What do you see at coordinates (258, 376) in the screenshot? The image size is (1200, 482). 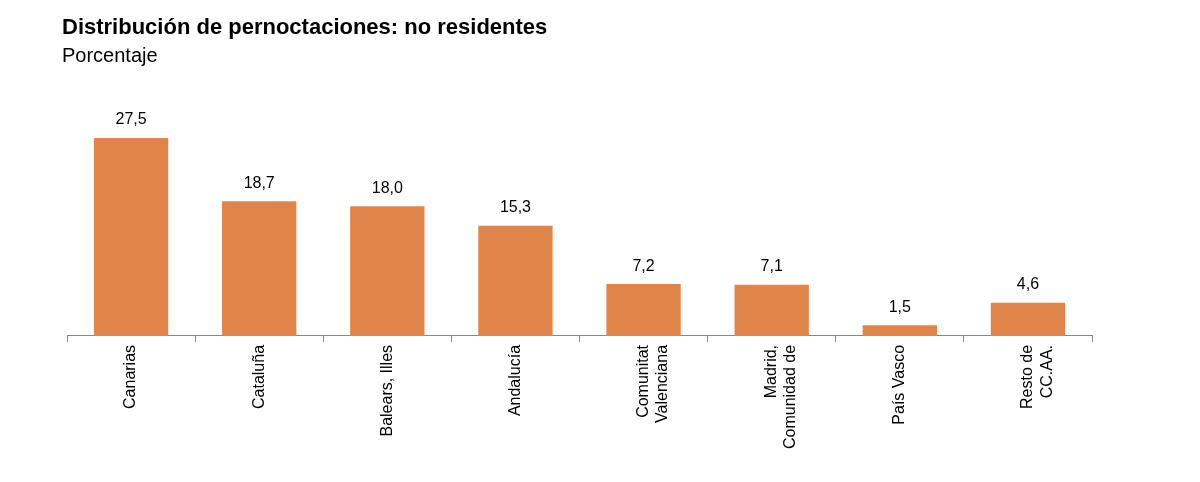 I see `x-tick-label: Cataluña` at bounding box center [258, 376].